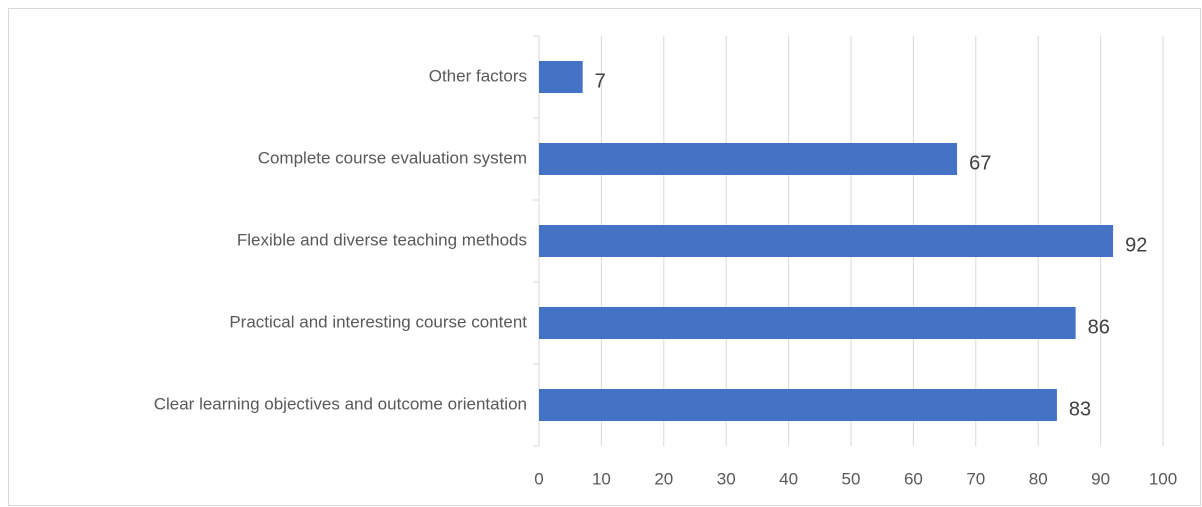  Describe the element at coordinates (478, 75) in the screenshot. I see `y-tick-label: Other factors` at that location.